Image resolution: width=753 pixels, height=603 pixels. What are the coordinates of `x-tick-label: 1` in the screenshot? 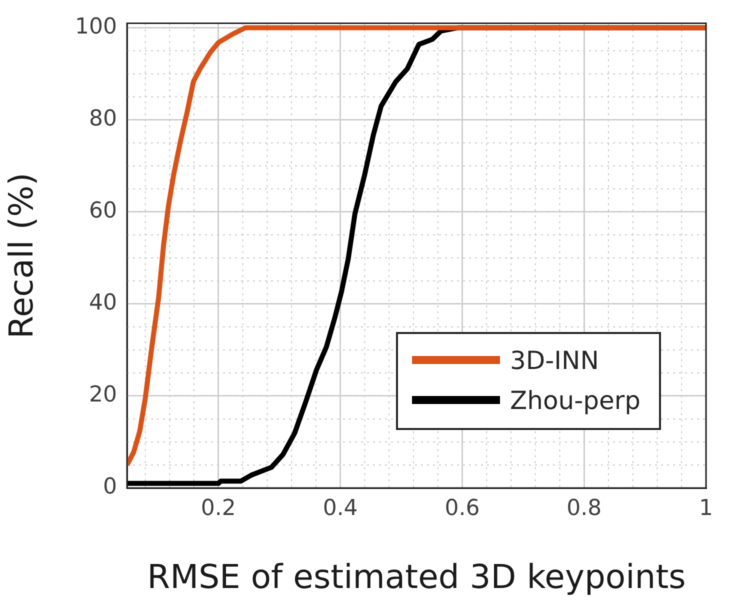 It's located at (706, 508).